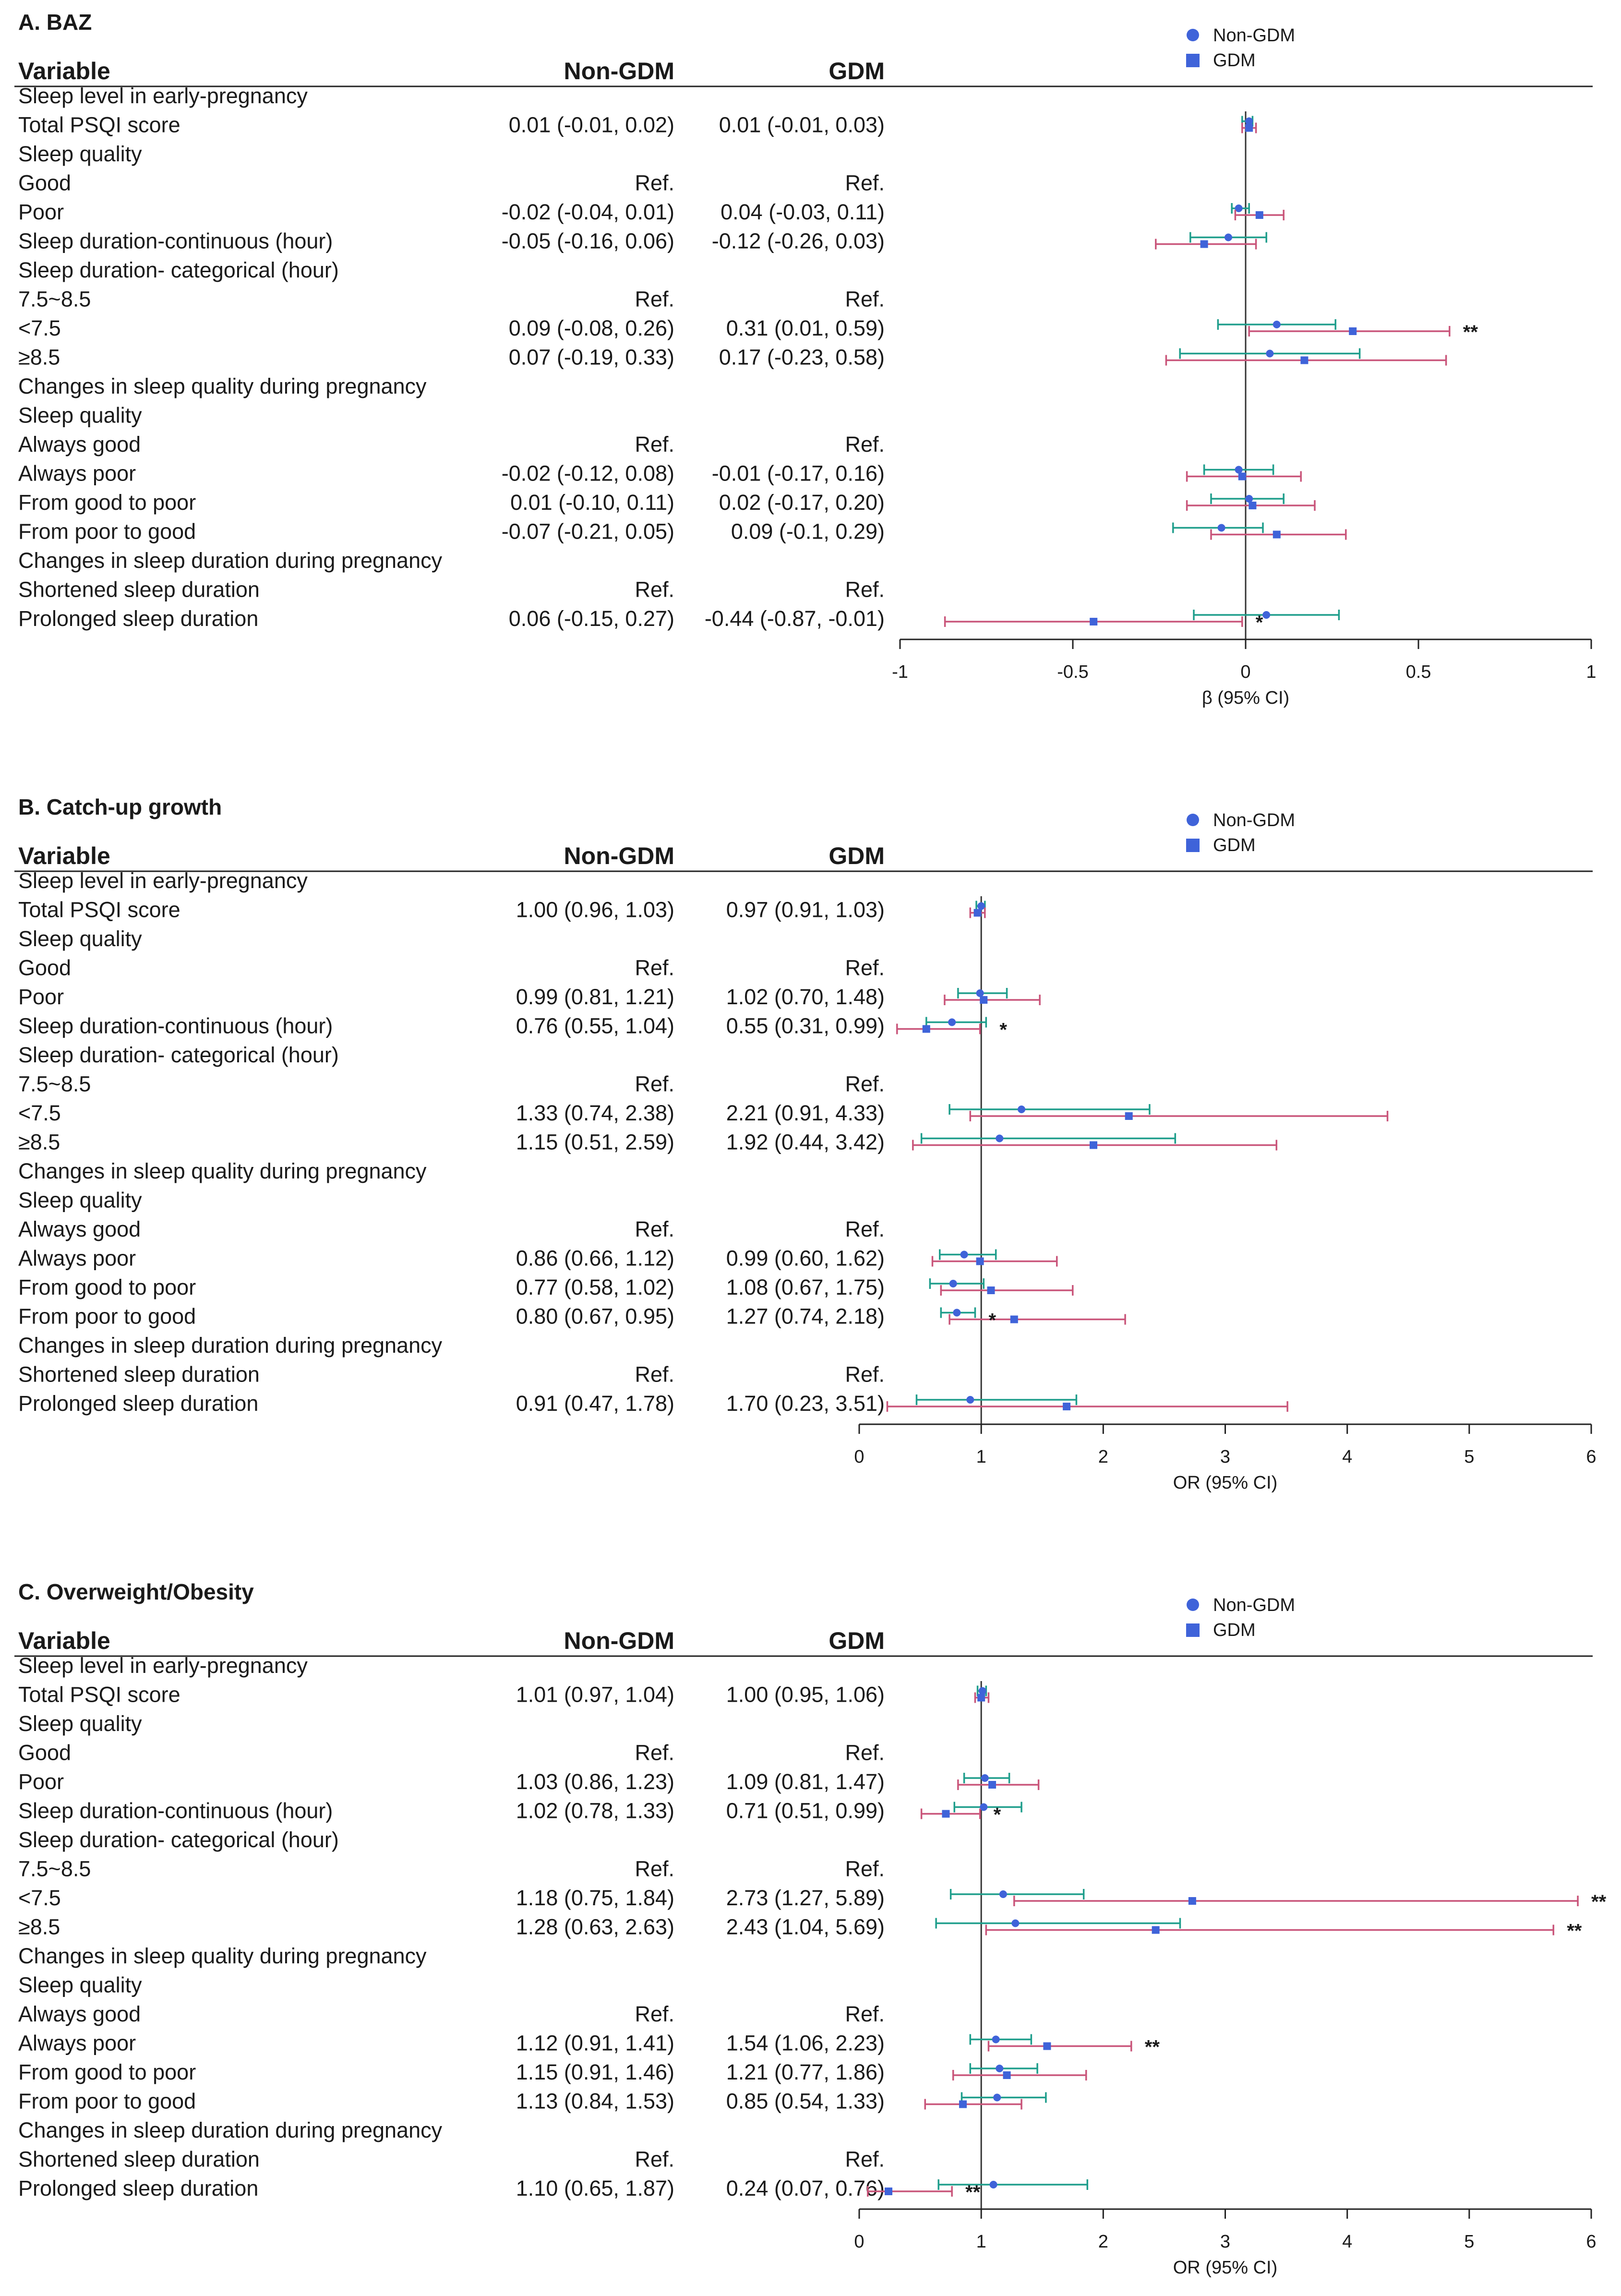 The image size is (1621, 2296). I want to click on non-gdm-estimate: 1.03 (0.86, 1.23), so click(595, 1781).